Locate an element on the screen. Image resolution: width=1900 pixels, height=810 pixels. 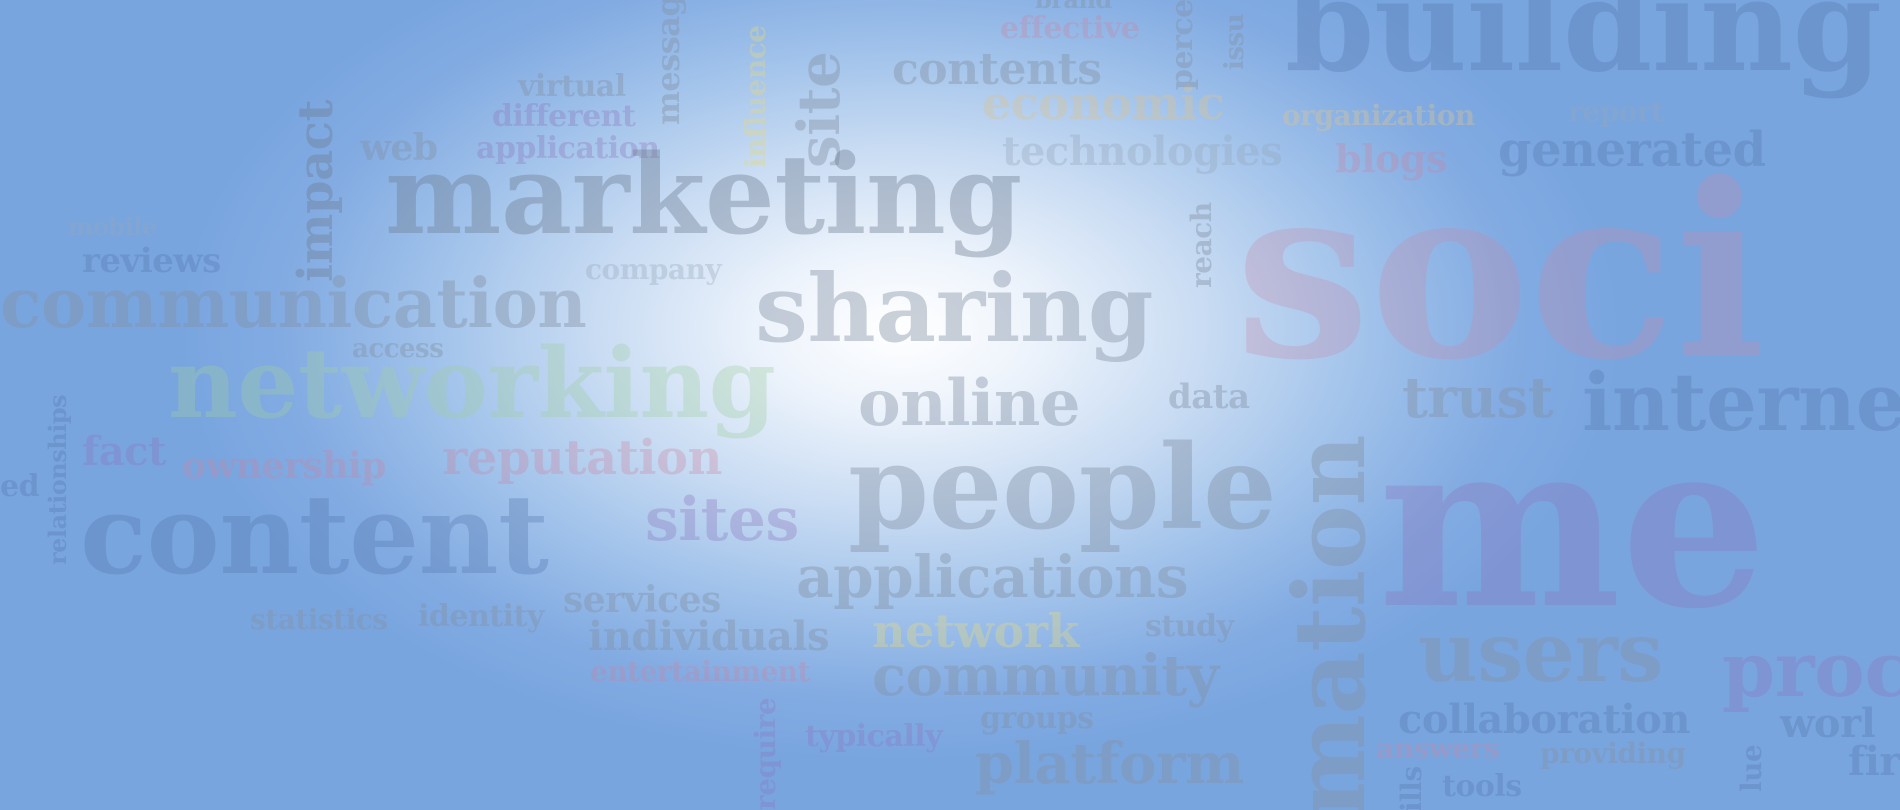
word-impact: impact is located at coordinates (316, 190).